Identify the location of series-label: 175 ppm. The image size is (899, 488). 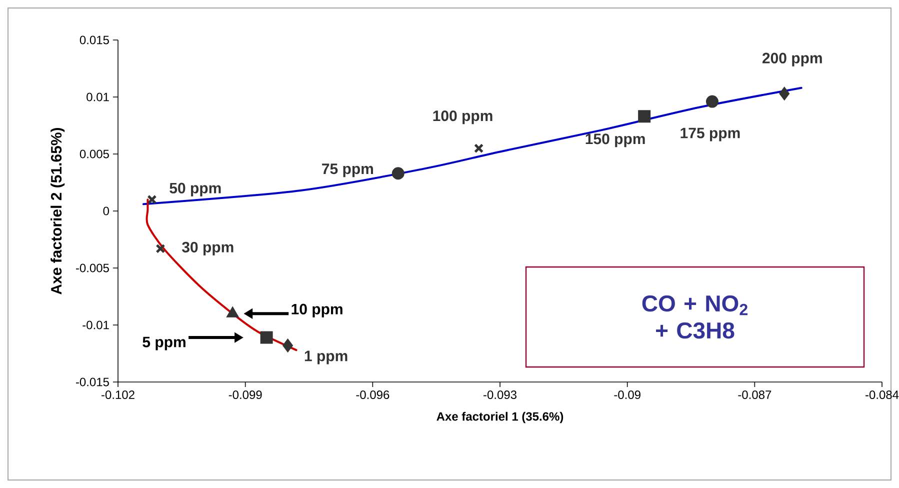
(710, 135).